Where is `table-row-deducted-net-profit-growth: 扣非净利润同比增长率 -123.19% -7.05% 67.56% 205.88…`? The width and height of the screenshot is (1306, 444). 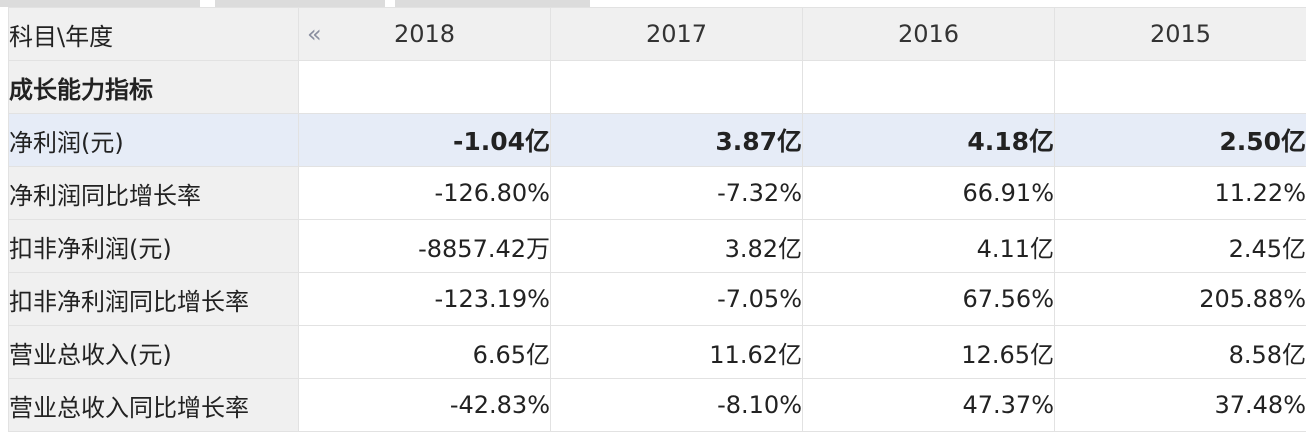 table-row-deducted-net-profit-growth: 扣非净利润同比增长率 -123.19% -7.05% 67.56% 205.88… is located at coordinates (657, 299).